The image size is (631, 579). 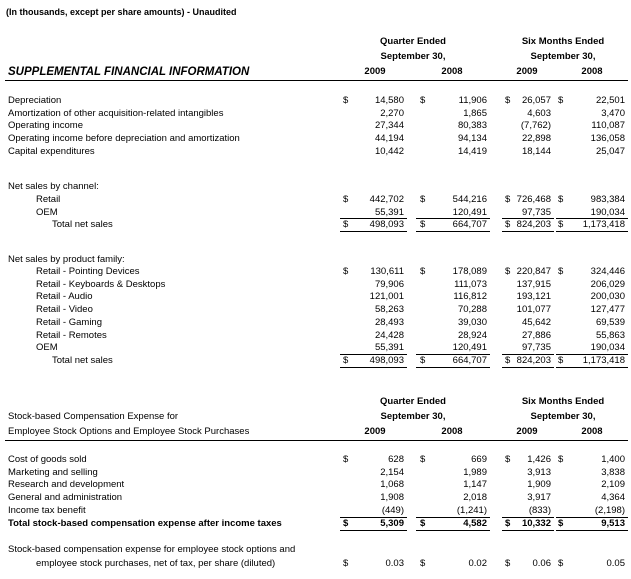 I want to click on cell-value: 10,332, so click(x=536, y=523).